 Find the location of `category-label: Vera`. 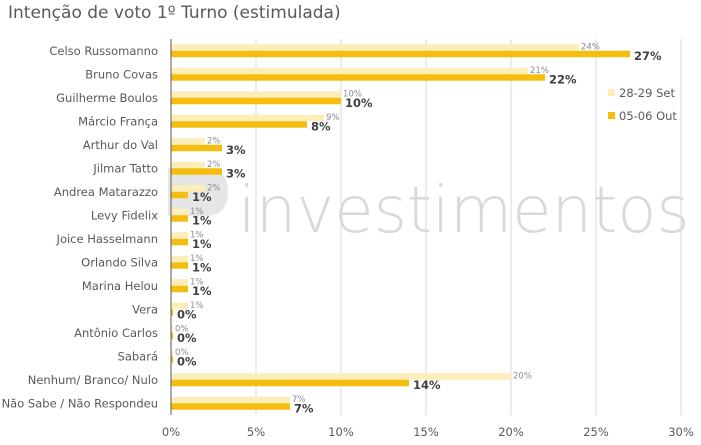

category-label: Vera is located at coordinates (145, 309).